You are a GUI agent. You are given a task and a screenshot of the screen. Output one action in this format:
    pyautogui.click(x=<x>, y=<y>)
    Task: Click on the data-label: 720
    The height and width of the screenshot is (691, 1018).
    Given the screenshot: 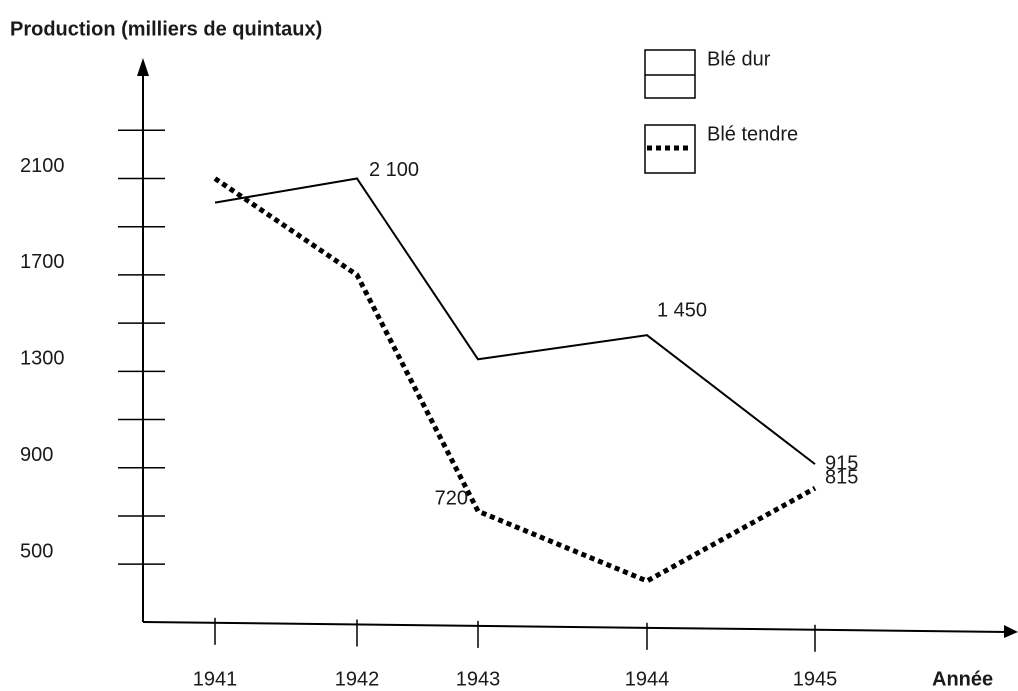 What is the action you would take?
    pyautogui.click(x=451, y=498)
    